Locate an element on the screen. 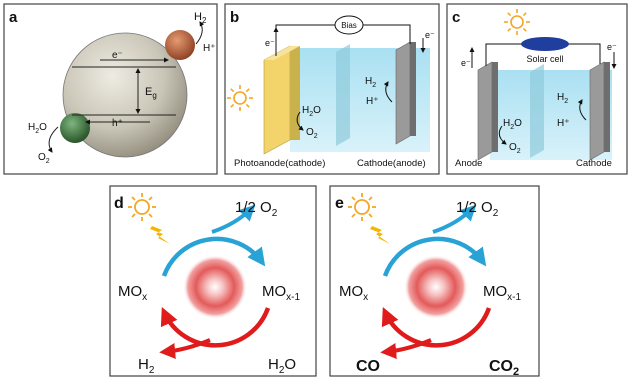  panel-b-letter: b is located at coordinates (234, 17).